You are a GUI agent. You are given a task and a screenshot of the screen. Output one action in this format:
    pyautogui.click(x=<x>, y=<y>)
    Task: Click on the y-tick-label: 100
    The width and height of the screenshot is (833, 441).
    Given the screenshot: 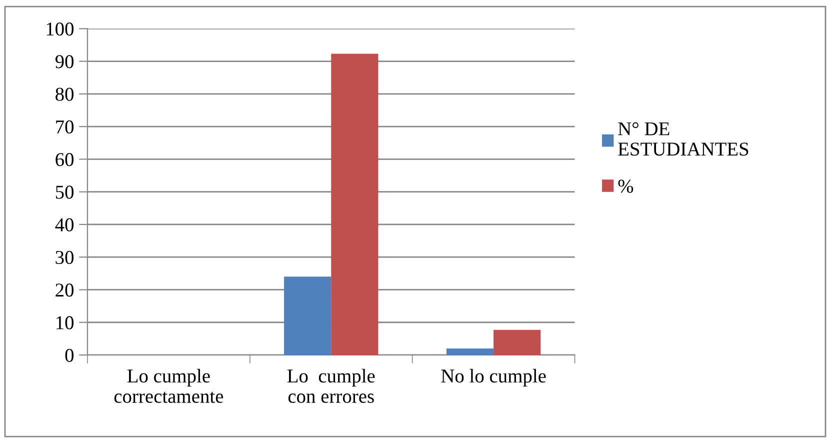 What is the action you would take?
    pyautogui.click(x=60, y=29)
    